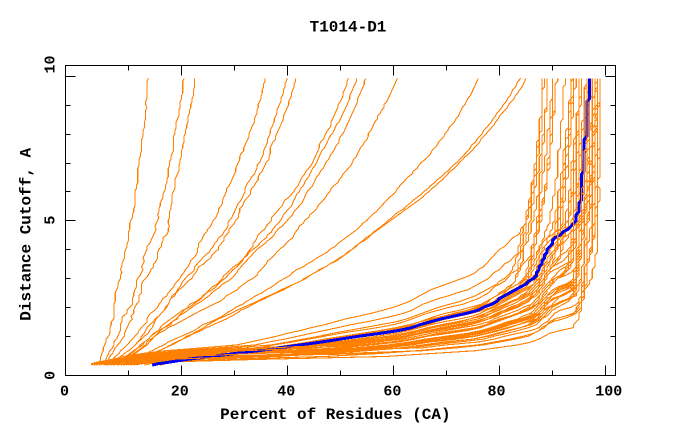  Describe the element at coordinates (50, 220) in the screenshot. I see `svg-text: 5` at that location.